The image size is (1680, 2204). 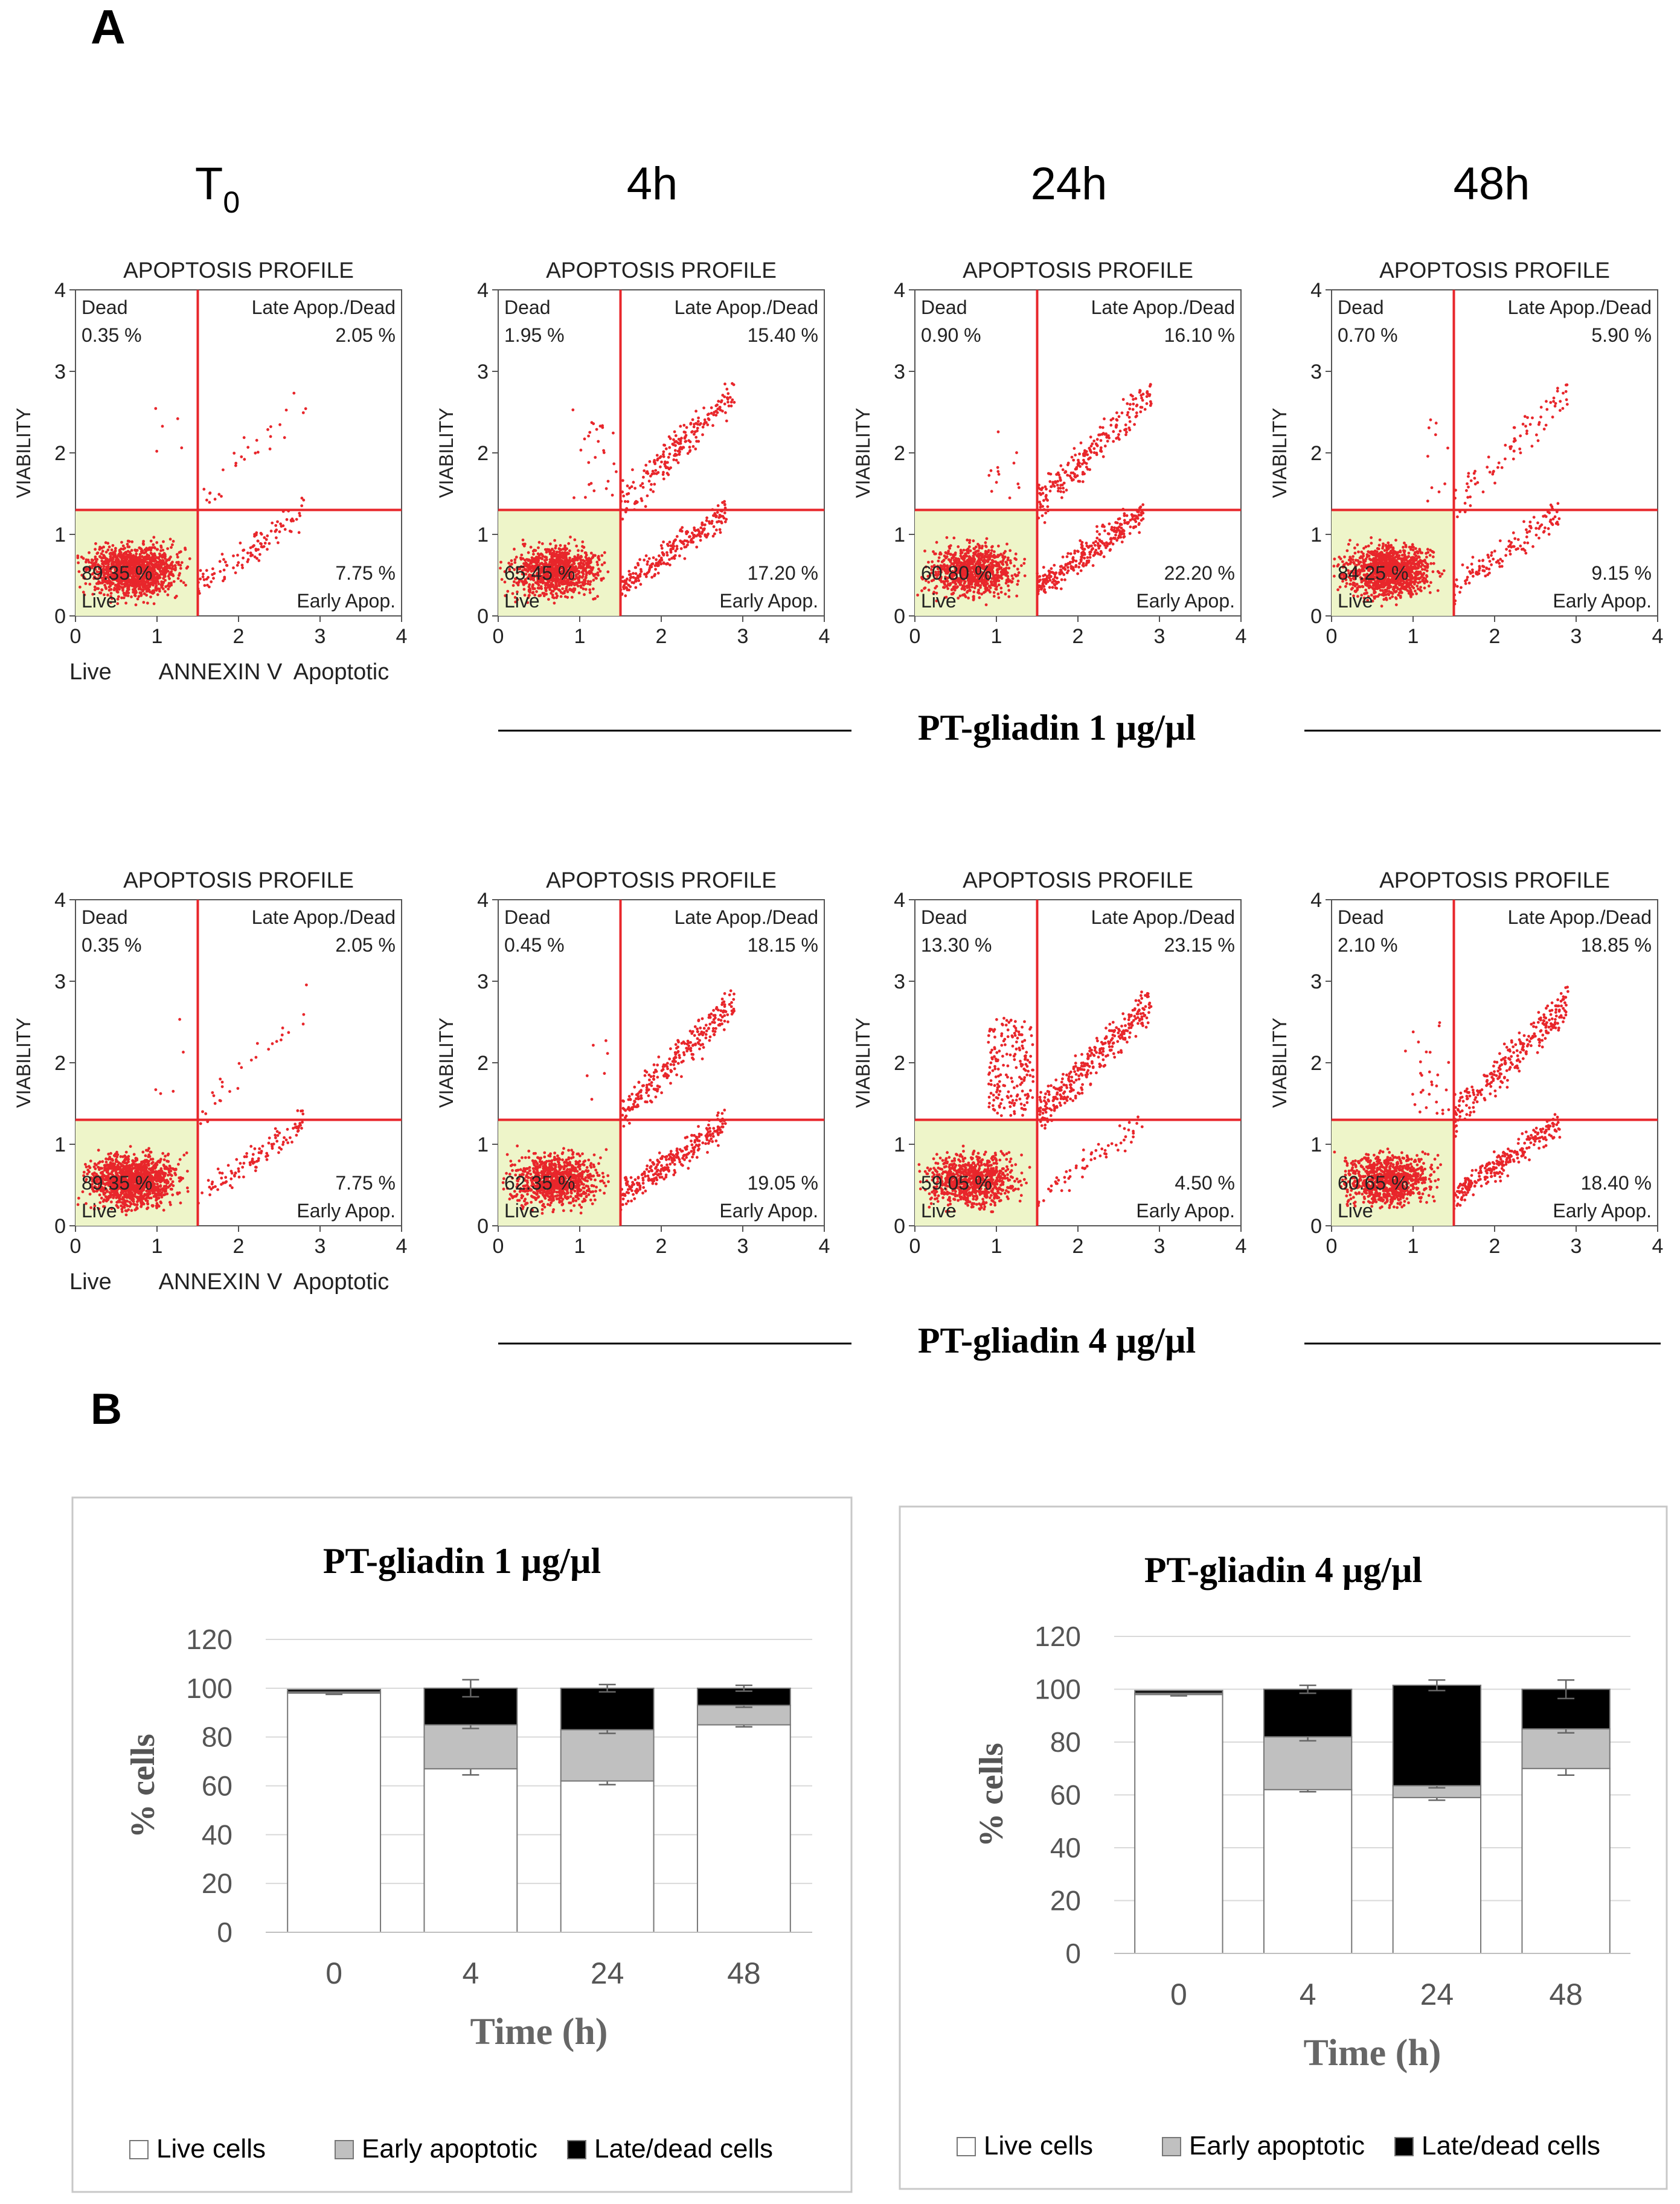 I want to click on flow-title: APOPTOSIS PROFILE, so click(x=1078, y=270).